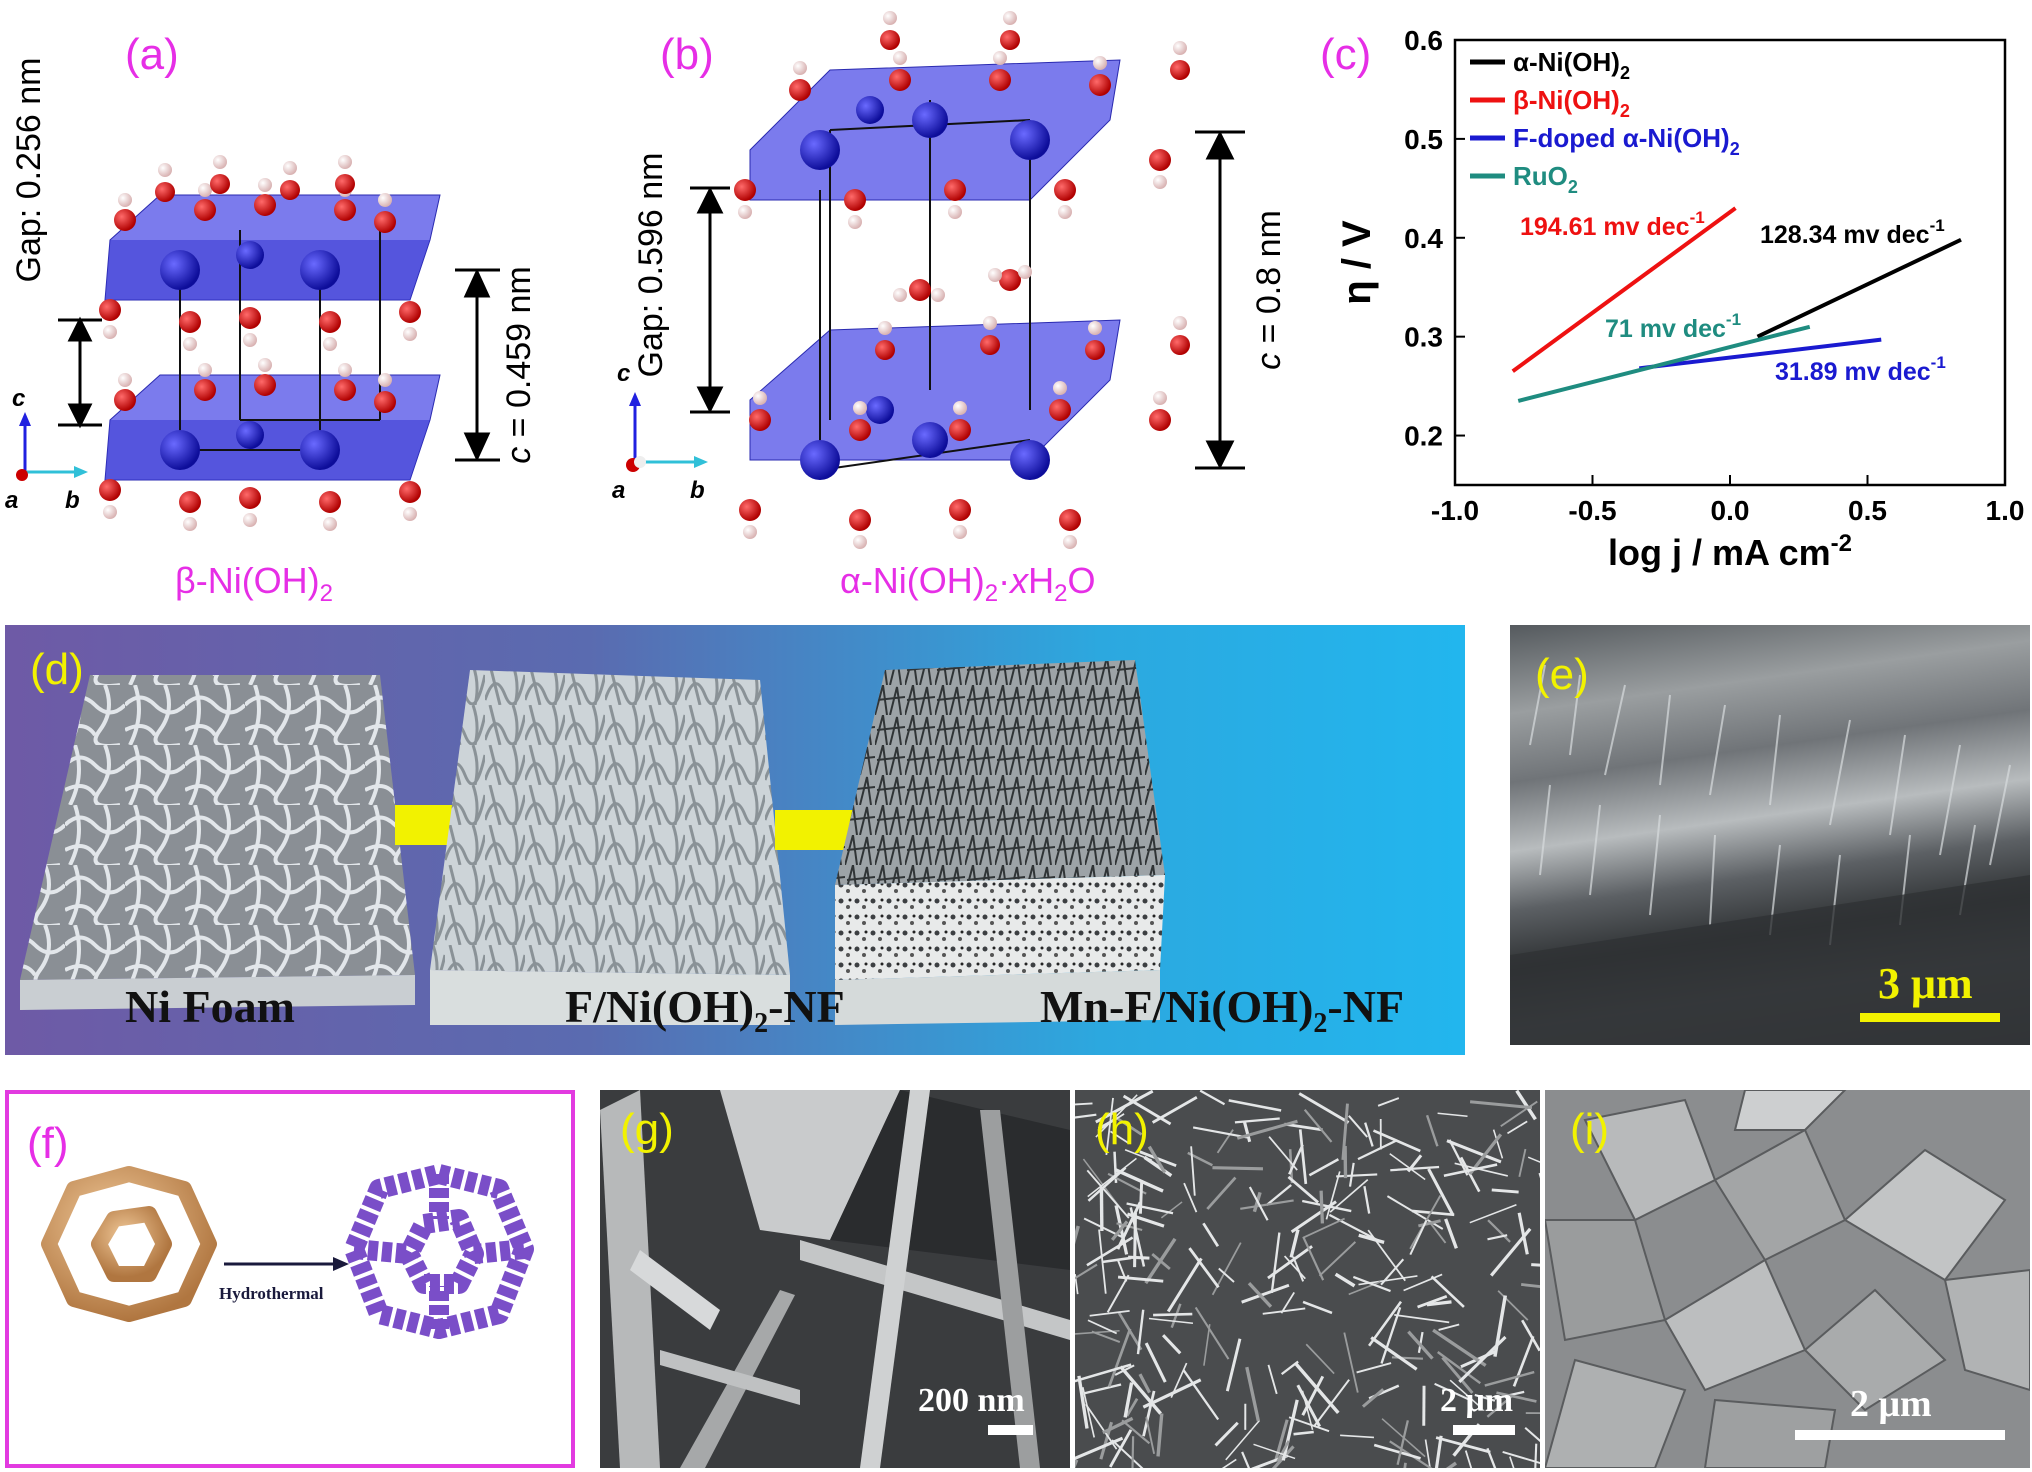 The width and height of the screenshot is (2032, 1472). I want to click on hydrothermal-label: Hydrothermal, so click(271, 1293).